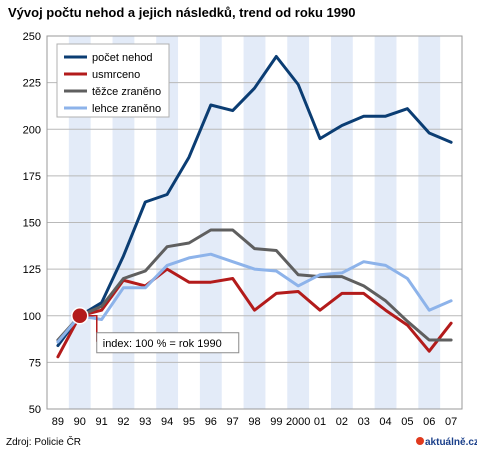 The height and width of the screenshot is (451, 477). Describe the element at coordinates (451, 442) in the screenshot. I see `logo-text: aktuálně.cz` at that location.